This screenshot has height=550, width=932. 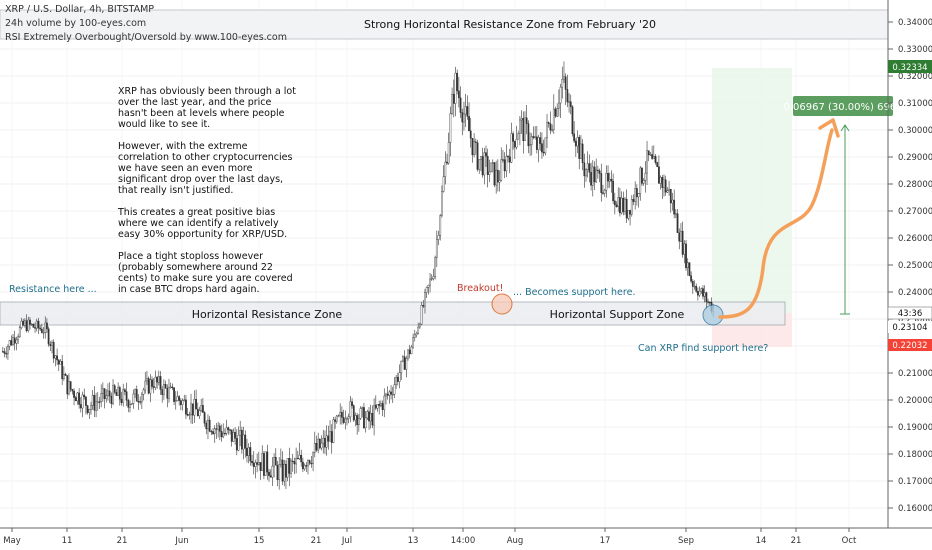 I want to click on measure-arrow-top, so click(x=845, y=128).